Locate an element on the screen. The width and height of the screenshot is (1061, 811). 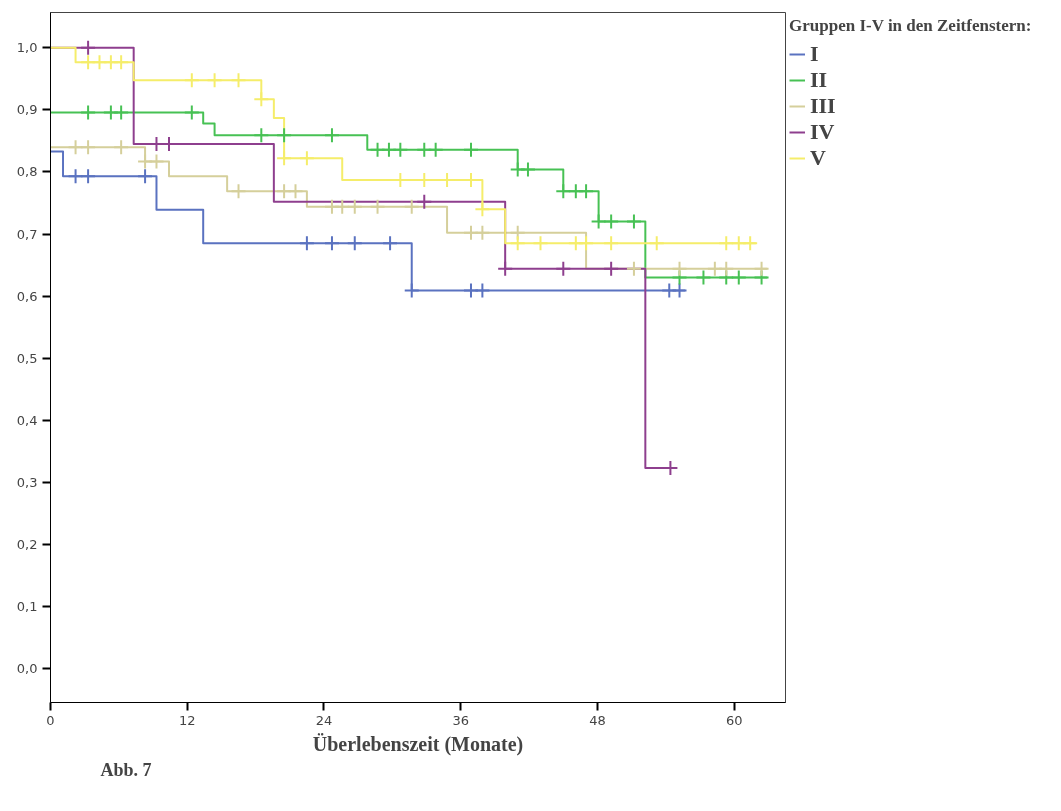
y-tick-label: 0,1 is located at coordinates (27, 606).